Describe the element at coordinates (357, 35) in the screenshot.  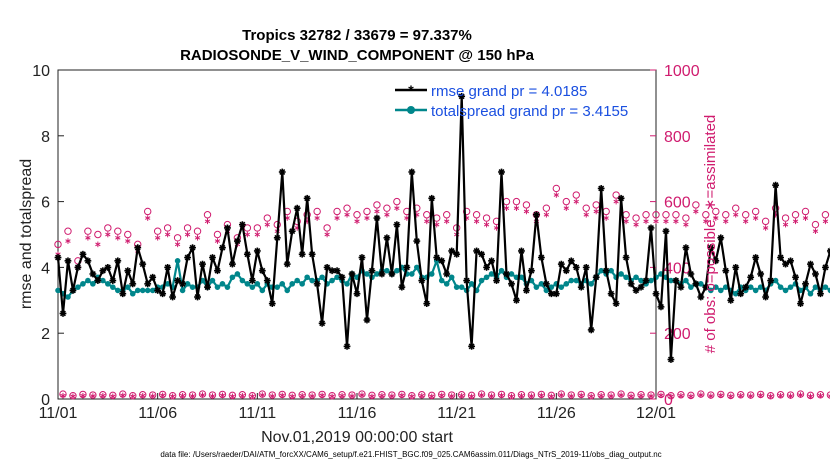
I see `chart-title-line1: Tropics 32782 / 33679 = 97.337%` at that location.